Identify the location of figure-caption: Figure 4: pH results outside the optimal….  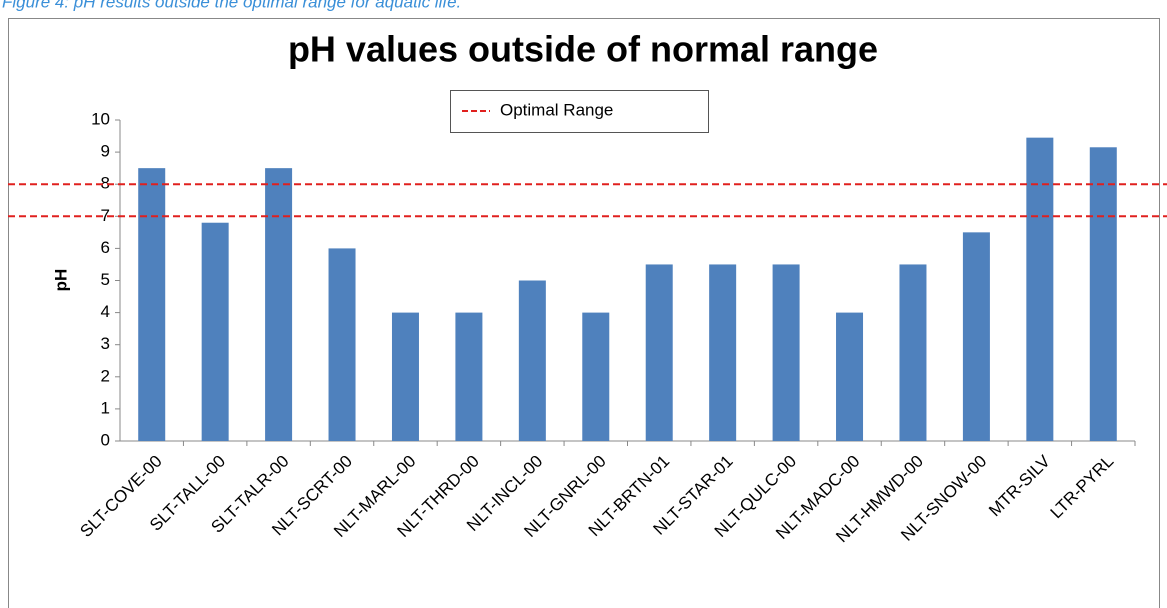
(231, 5).